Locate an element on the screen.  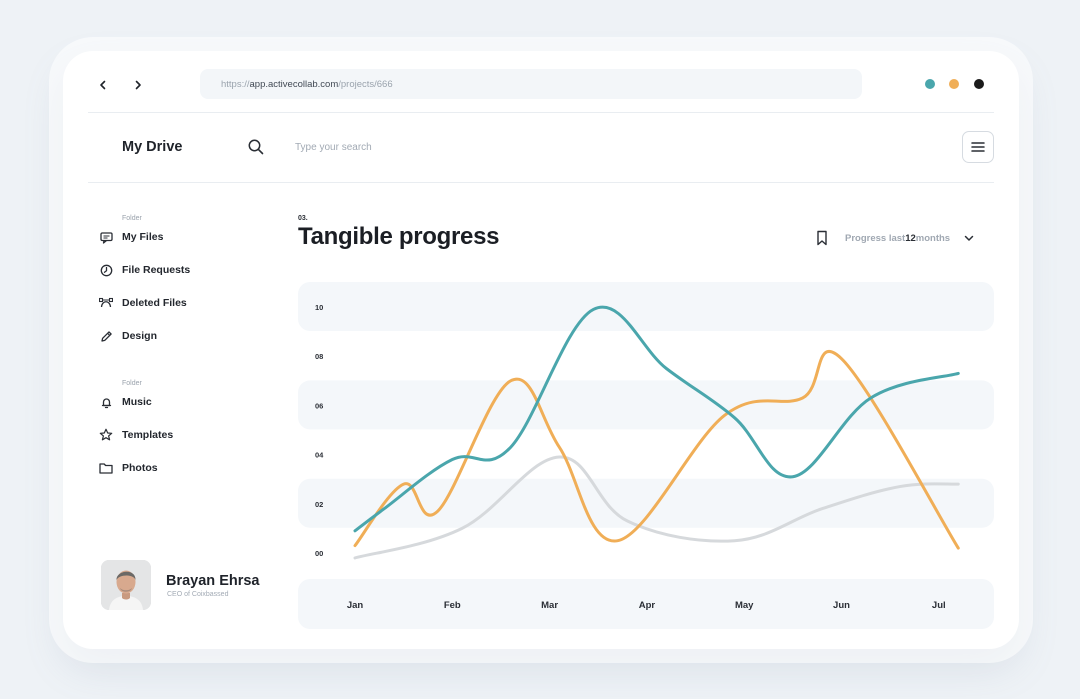
sidebar-item-my-files: My Files is located at coordinates (131, 237).